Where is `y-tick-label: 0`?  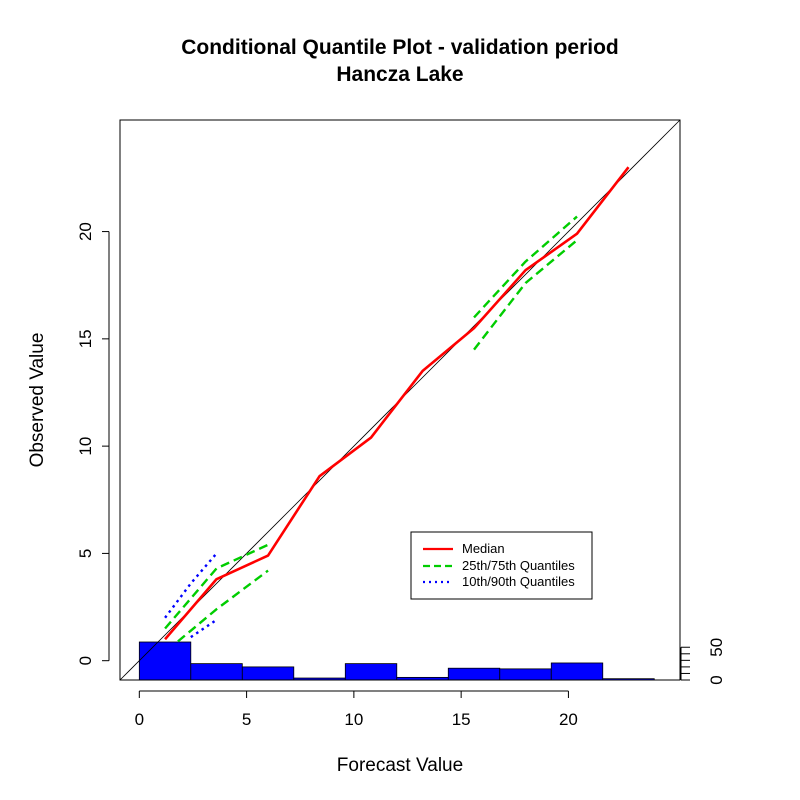
y-tick-label: 0 is located at coordinates (85, 660).